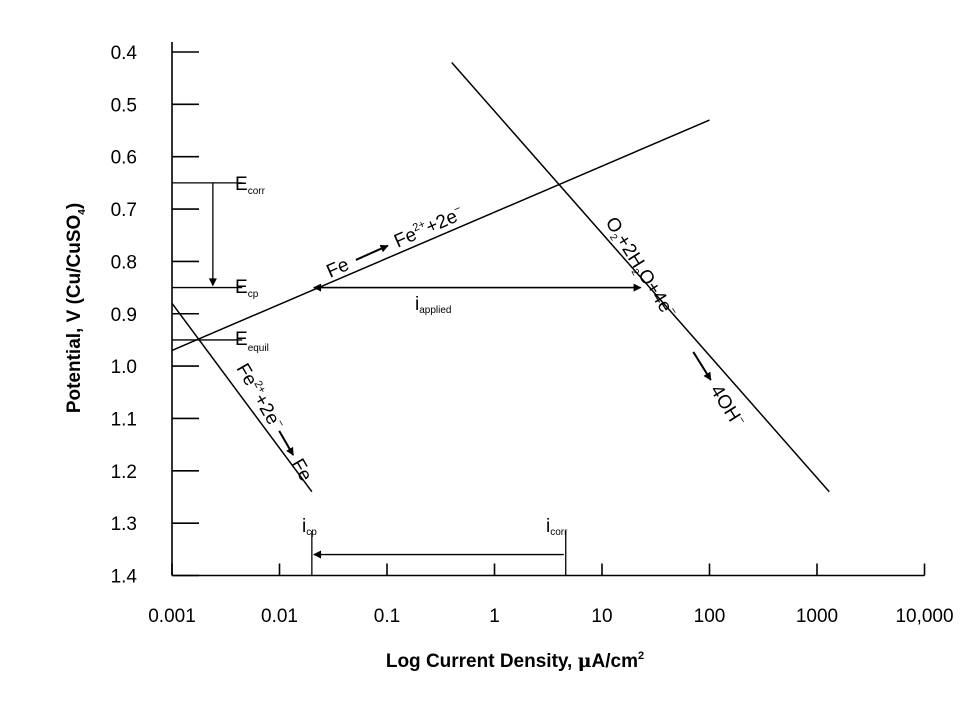 The height and width of the screenshot is (720, 960). What do you see at coordinates (559, 532) in the screenshot?
I see `i-corr-sub: corr` at bounding box center [559, 532].